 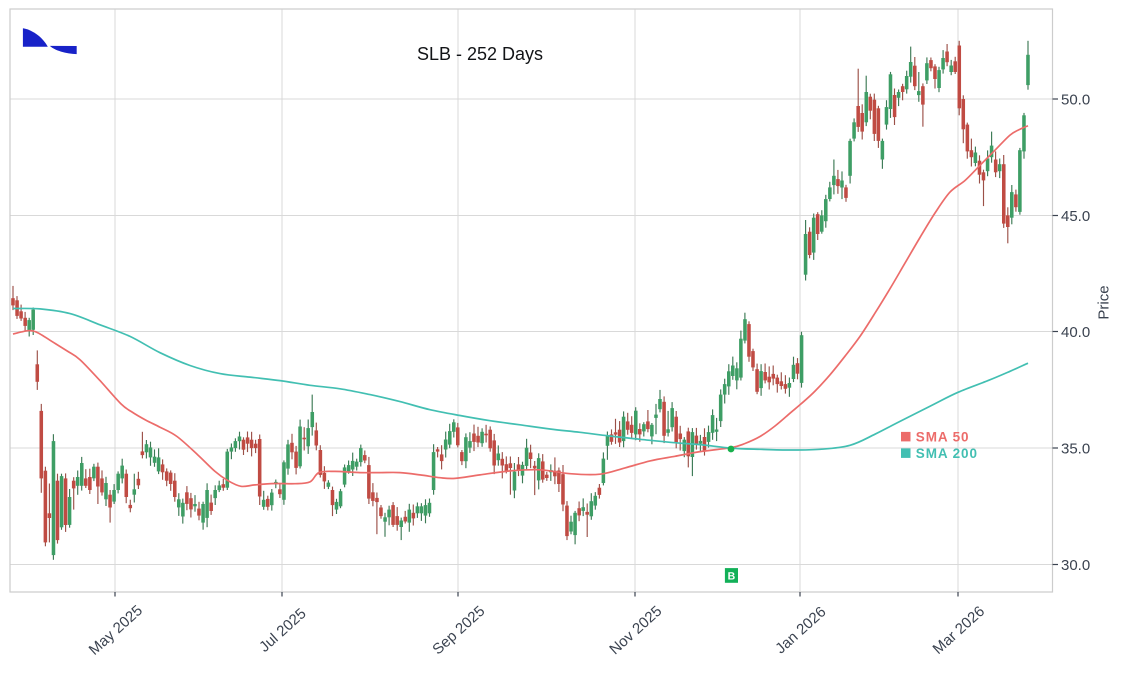 I want to click on svg-text: B, so click(x=732, y=576).